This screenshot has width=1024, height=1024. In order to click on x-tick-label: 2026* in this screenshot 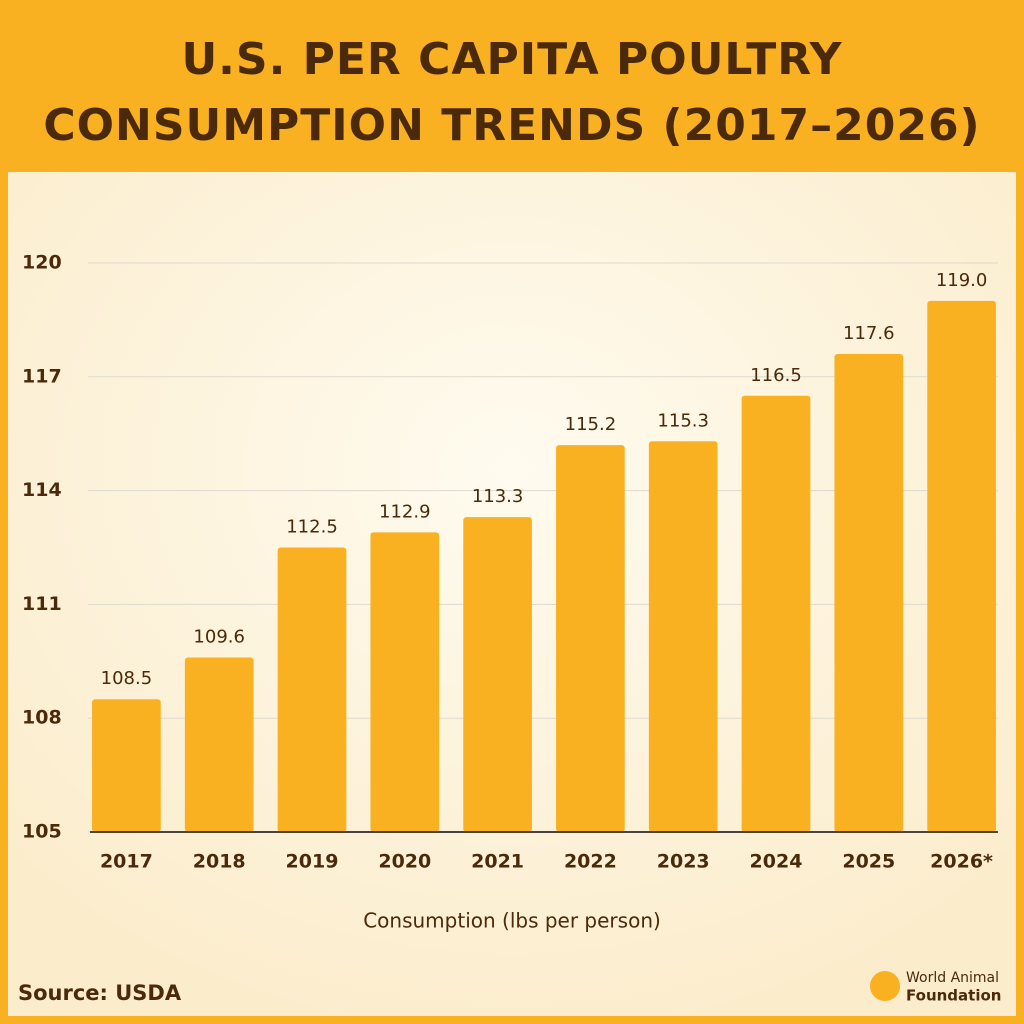, I will do `click(961, 862)`.